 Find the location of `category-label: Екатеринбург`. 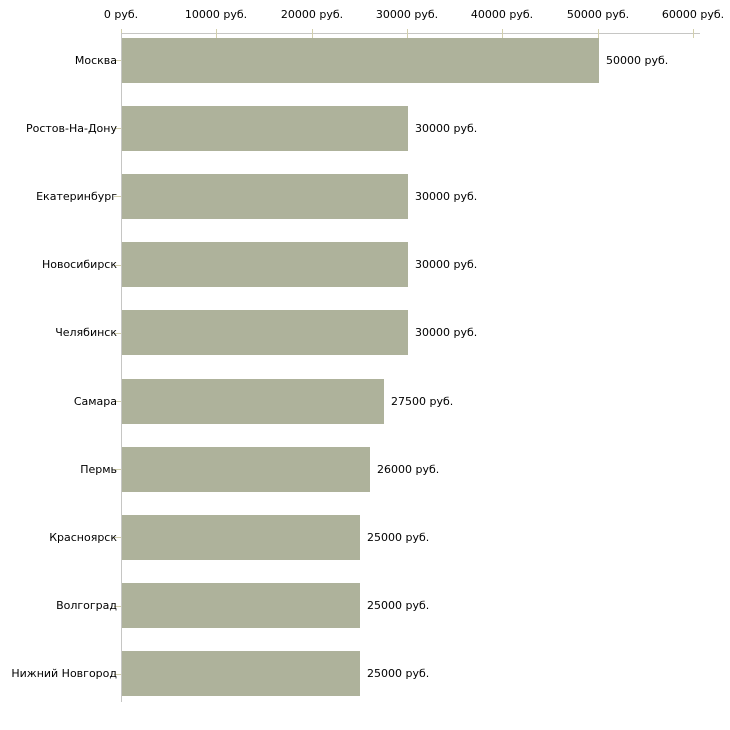

category-label: Екатеринбург is located at coordinates (76, 196).